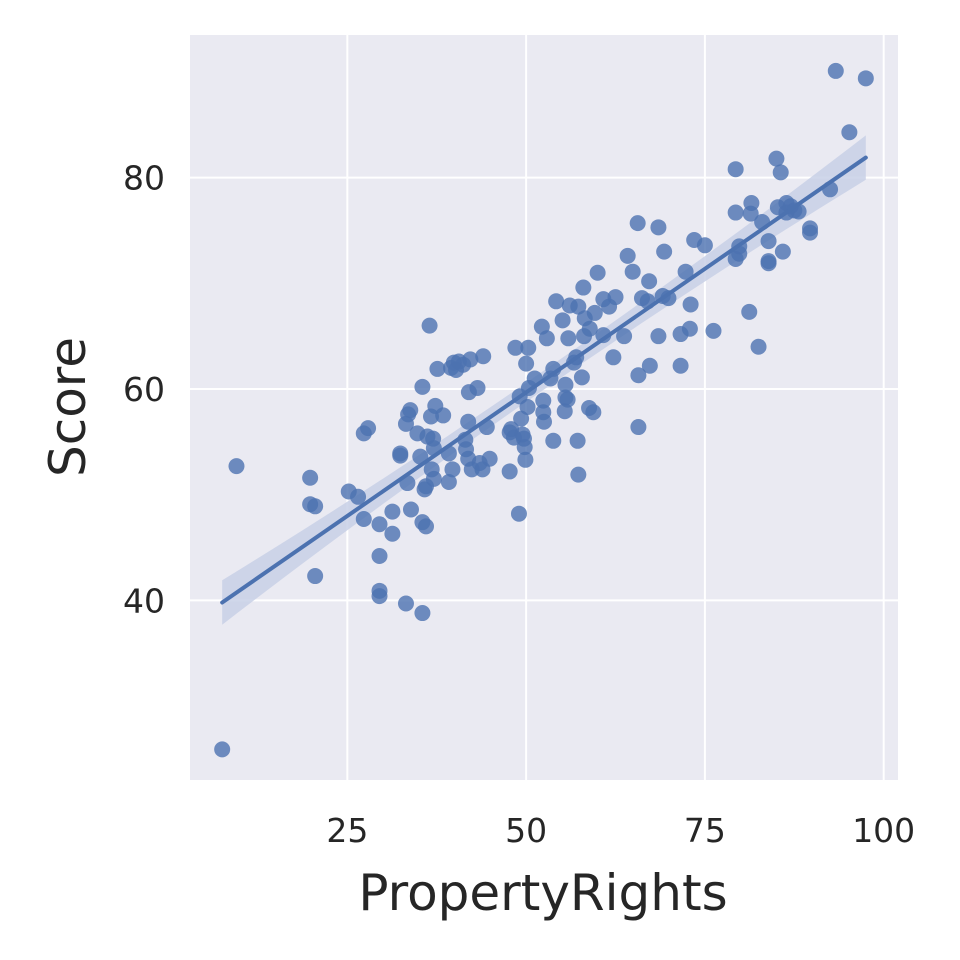 This screenshot has width=960, height=960. I want to click on y-tick-label: 40, so click(144, 600).